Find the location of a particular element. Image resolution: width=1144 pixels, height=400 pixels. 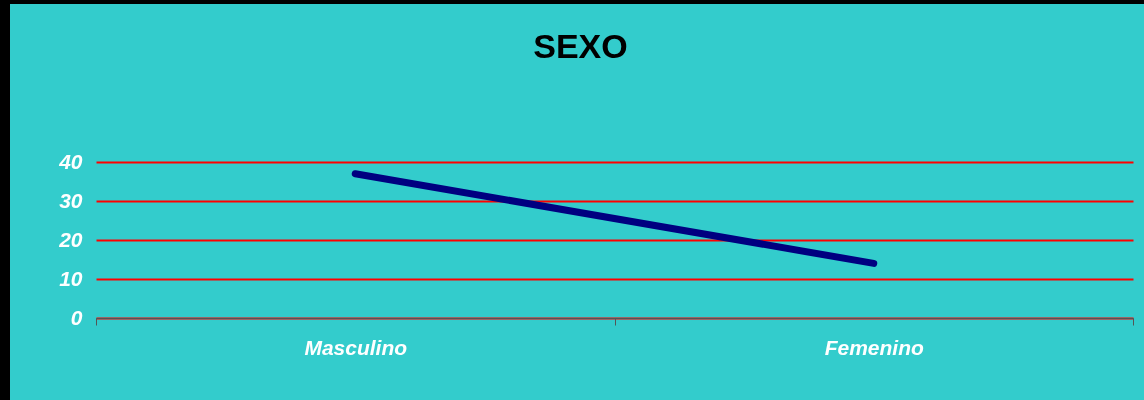

y-tick-label: 40 is located at coordinates (70, 161).